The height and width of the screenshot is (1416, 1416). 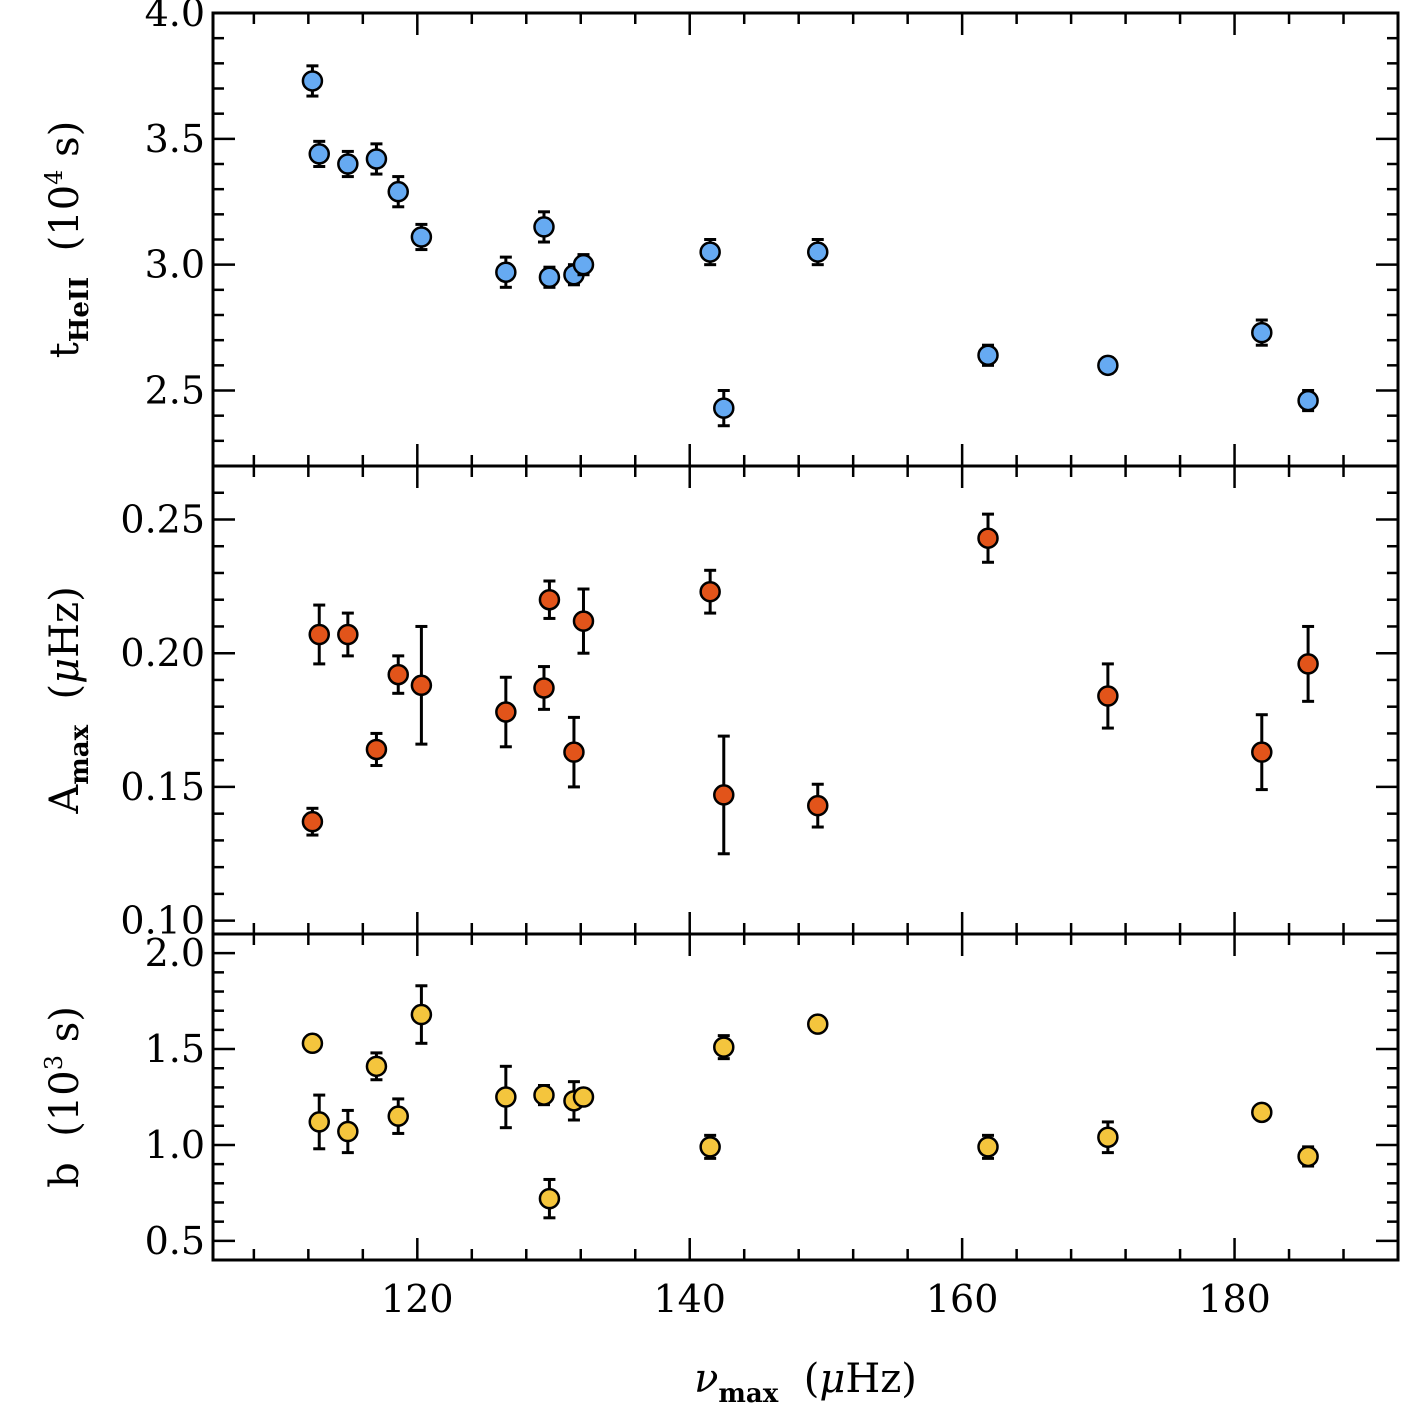 I want to click on axis-superscript: 4, so click(x=54, y=177).